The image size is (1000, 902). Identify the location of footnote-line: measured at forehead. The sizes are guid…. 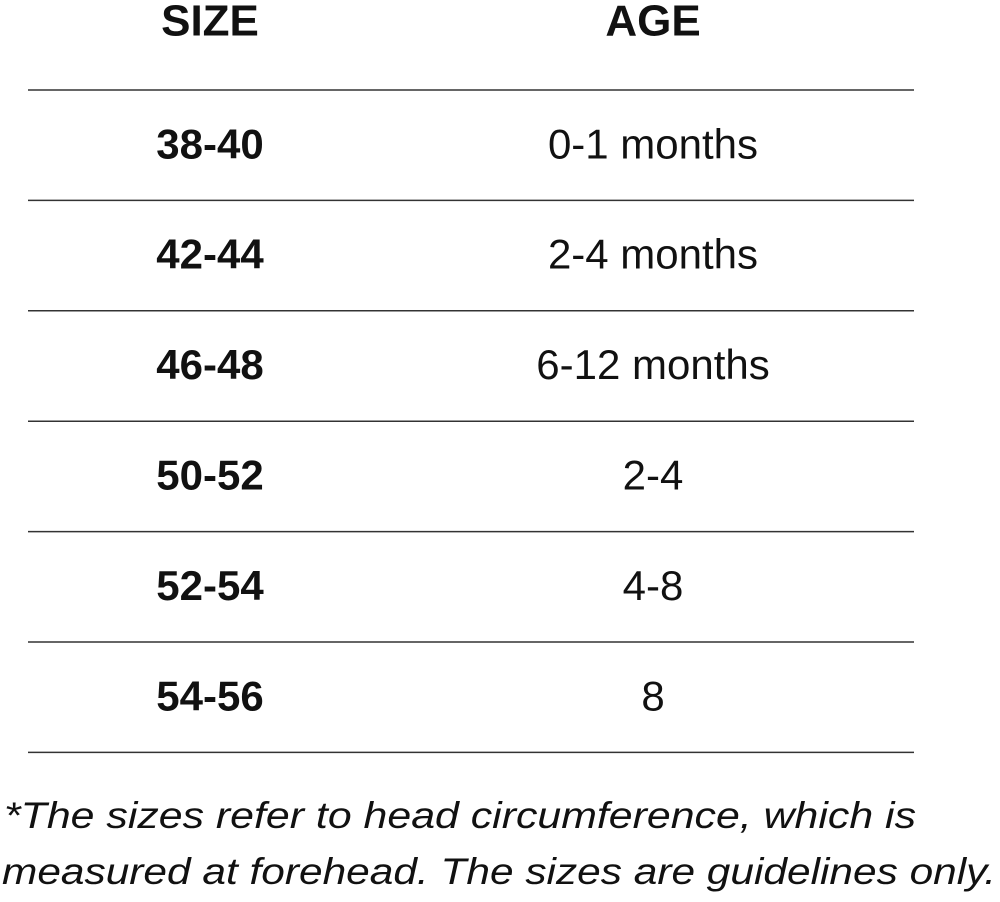
(499, 871).